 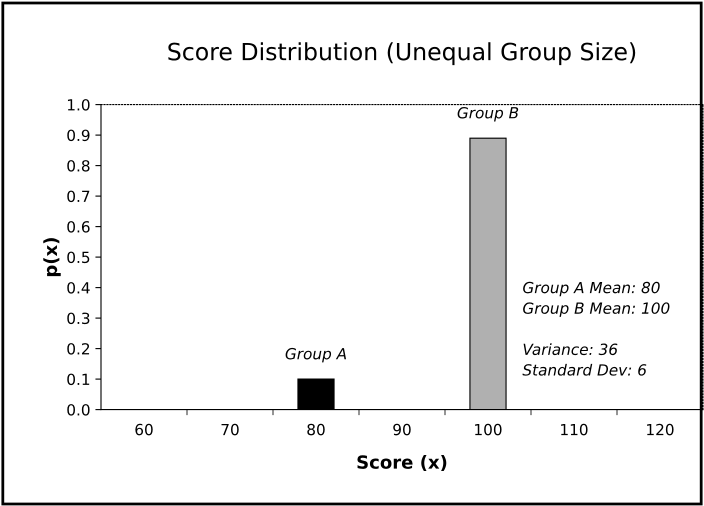 I want to click on y-tick-label: 0.1, so click(x=78, y=380).